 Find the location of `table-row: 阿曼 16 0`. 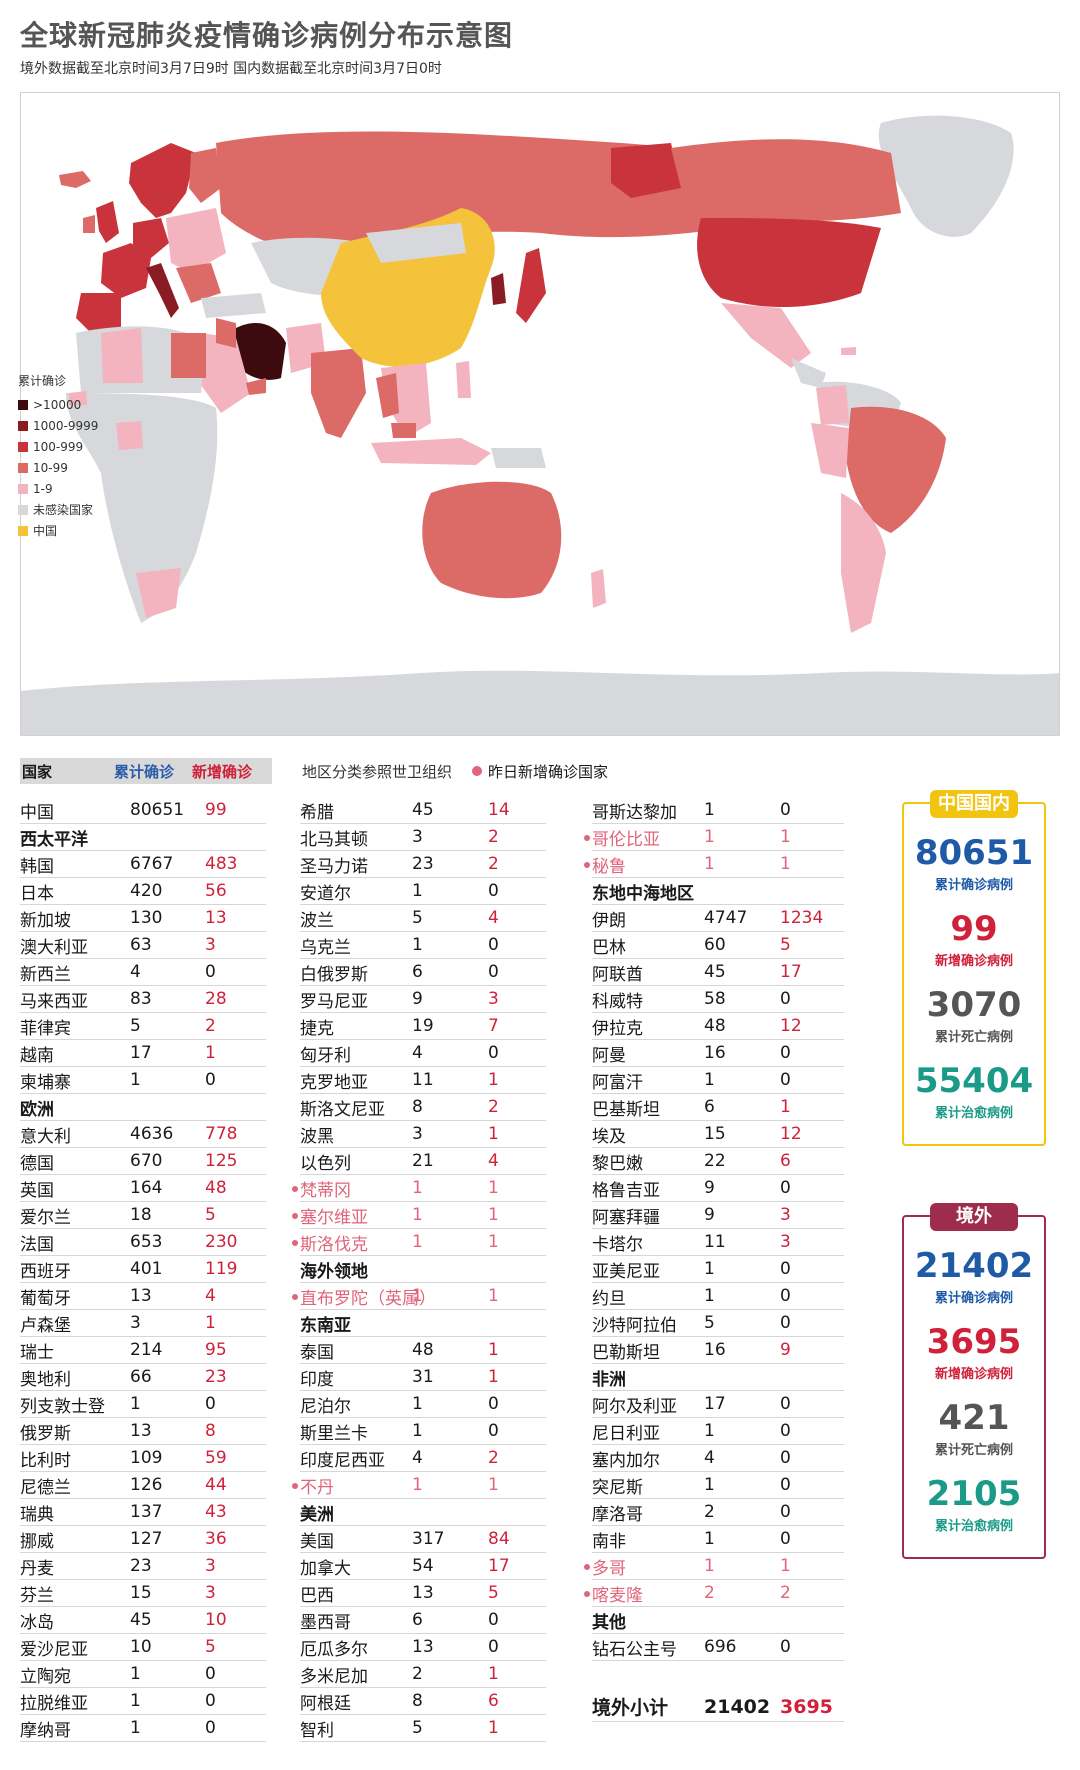

table-row: 阿曼 16 0 is located at coordinates (718, 1053).